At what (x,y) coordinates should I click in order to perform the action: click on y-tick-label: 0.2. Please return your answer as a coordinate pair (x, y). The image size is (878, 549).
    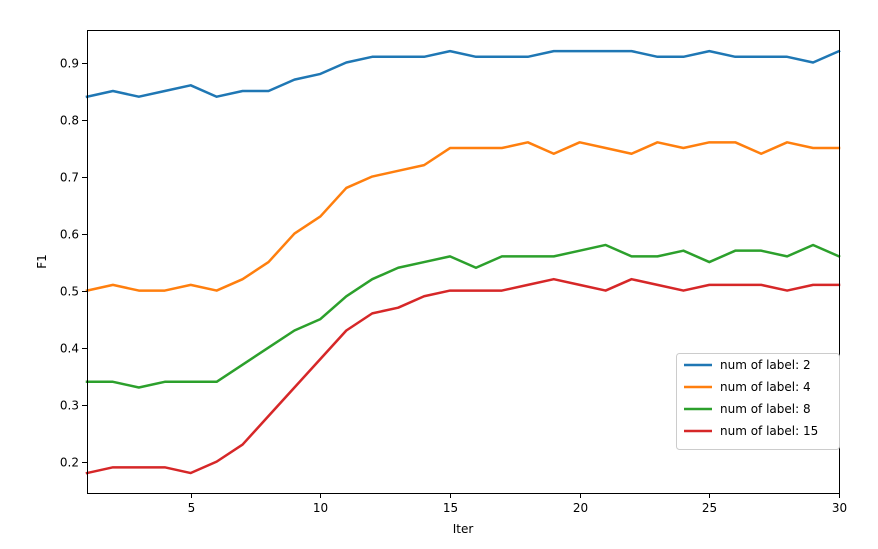
    Looking at the image, I should click on (69, 463).